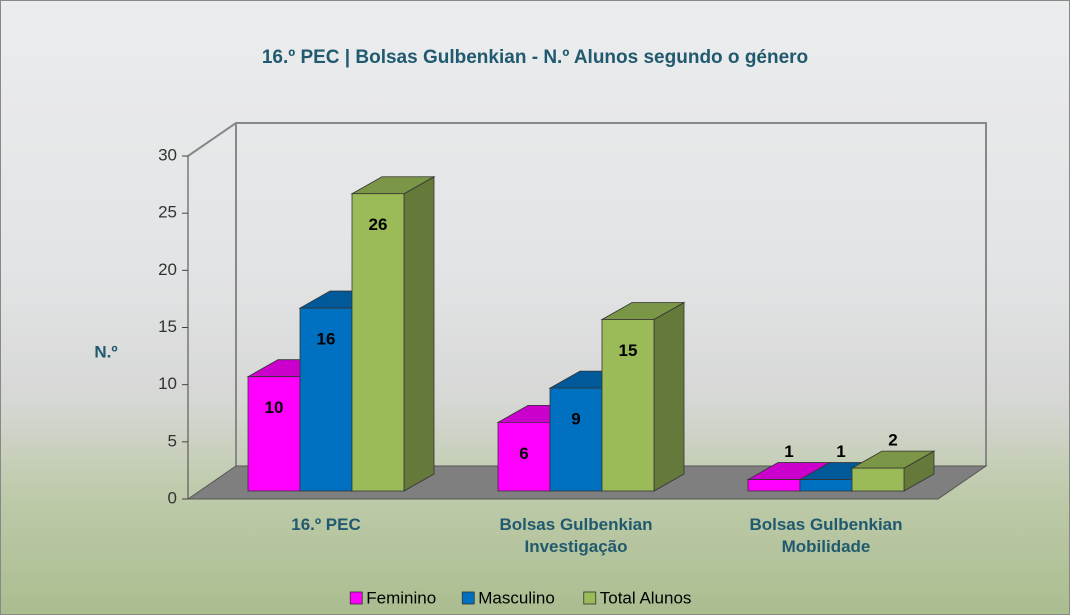 The width and height of the screenshot is (1070, 615). I want to click on y-tick-label: 30, so click(167, 154).